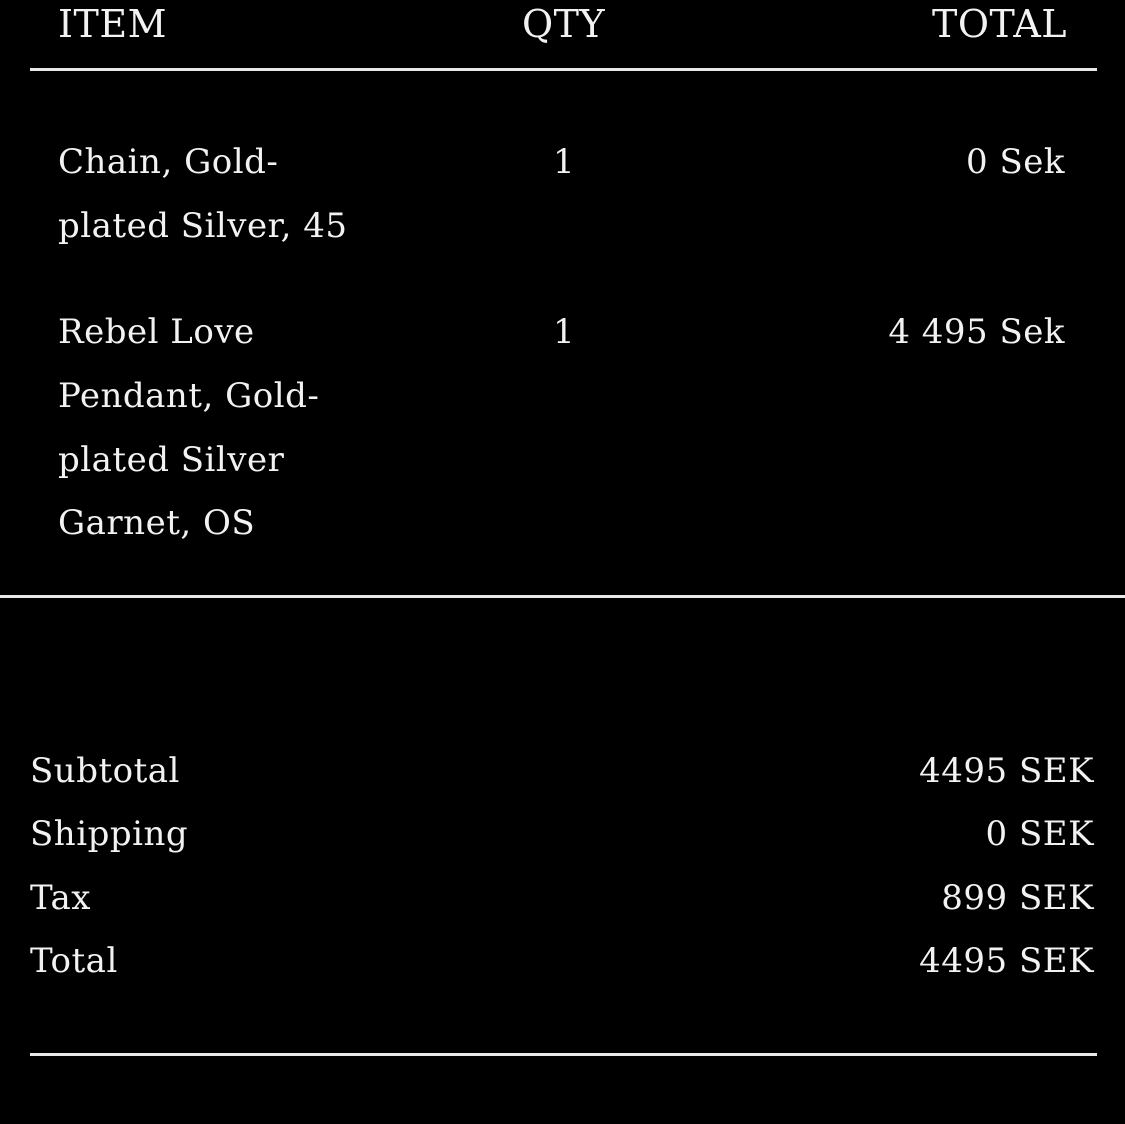 The image size is (1125, 1124). I want to click on summary-label-subtotal: Subtotal, so click(105, 771).